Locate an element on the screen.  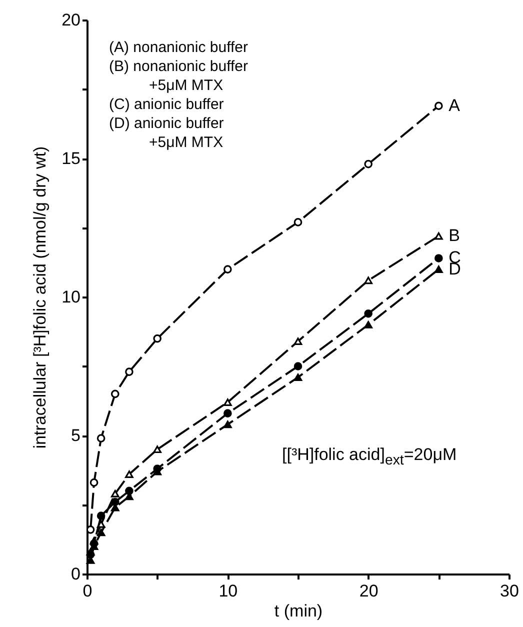
x-tick-label: 20 is located at coordinates (368, 591).